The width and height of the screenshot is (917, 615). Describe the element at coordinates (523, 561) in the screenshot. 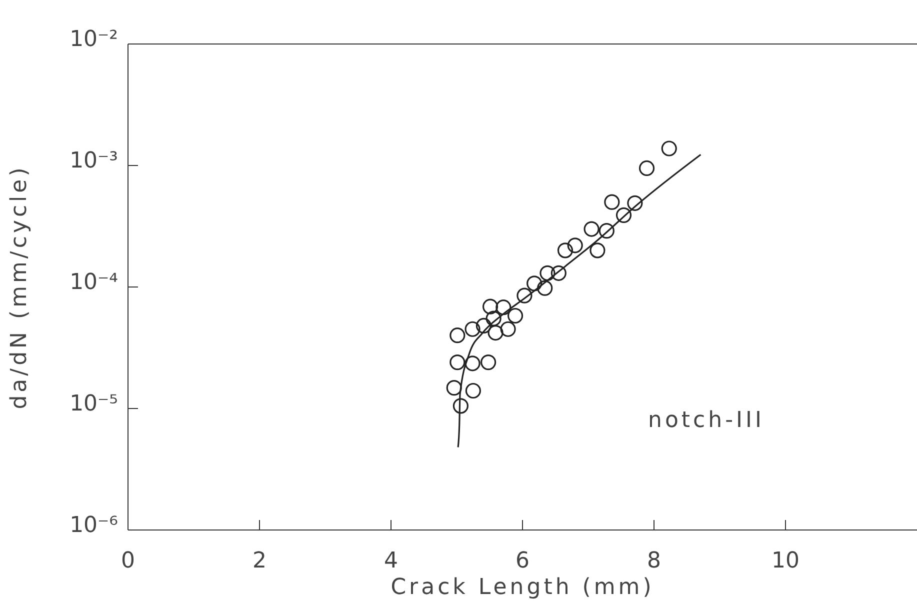

I see `x-tick-label: 6` at that location.